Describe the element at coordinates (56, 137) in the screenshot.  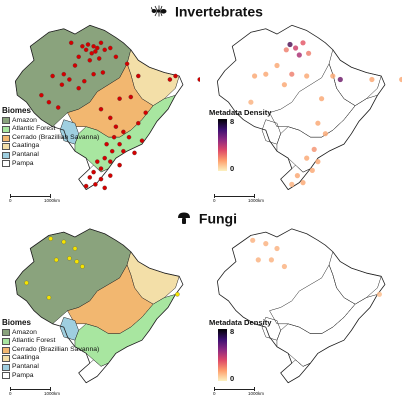
I see `biome-label: Cerrado (Brazillian Savanna)` at that location.